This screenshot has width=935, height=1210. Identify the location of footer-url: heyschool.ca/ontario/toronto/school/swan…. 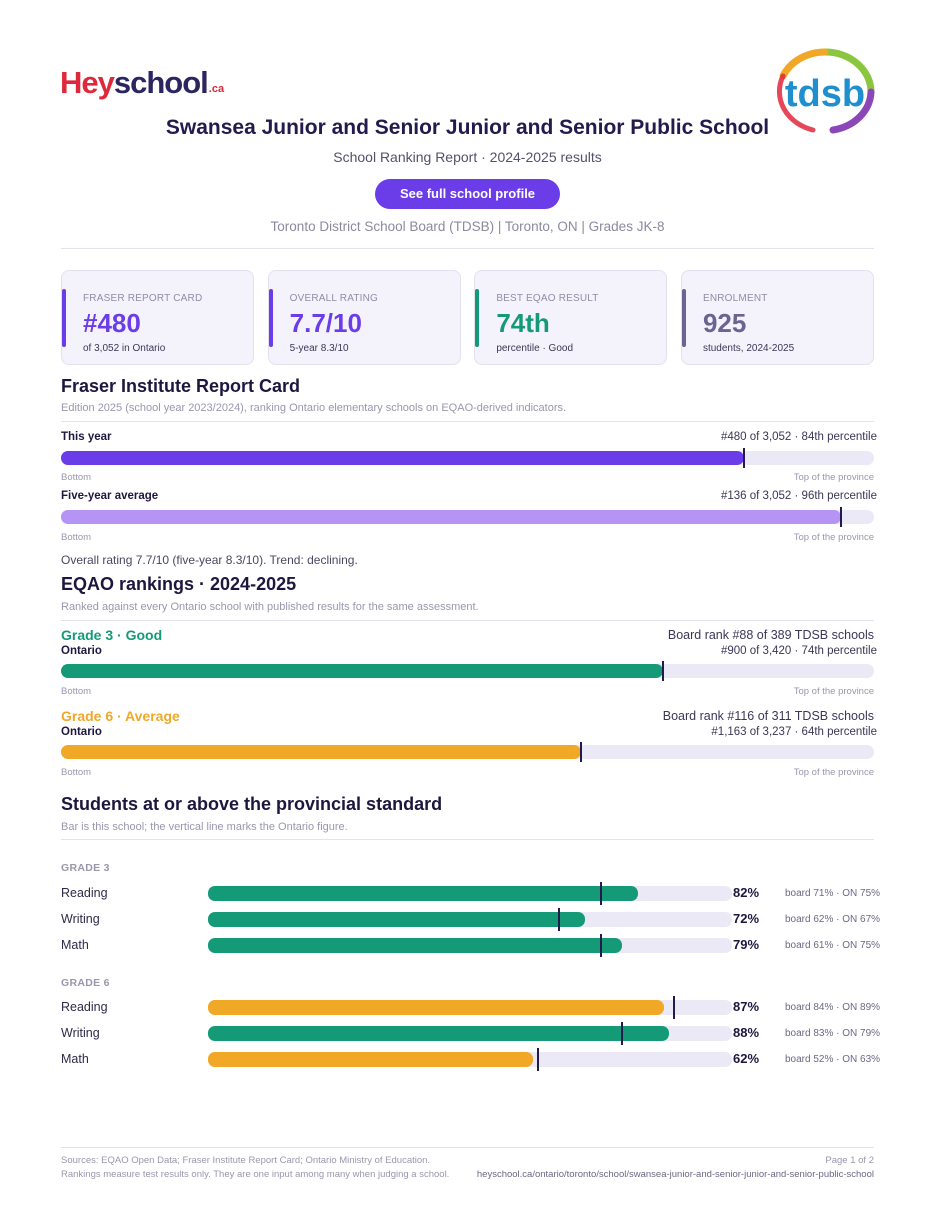
(675, 1174).